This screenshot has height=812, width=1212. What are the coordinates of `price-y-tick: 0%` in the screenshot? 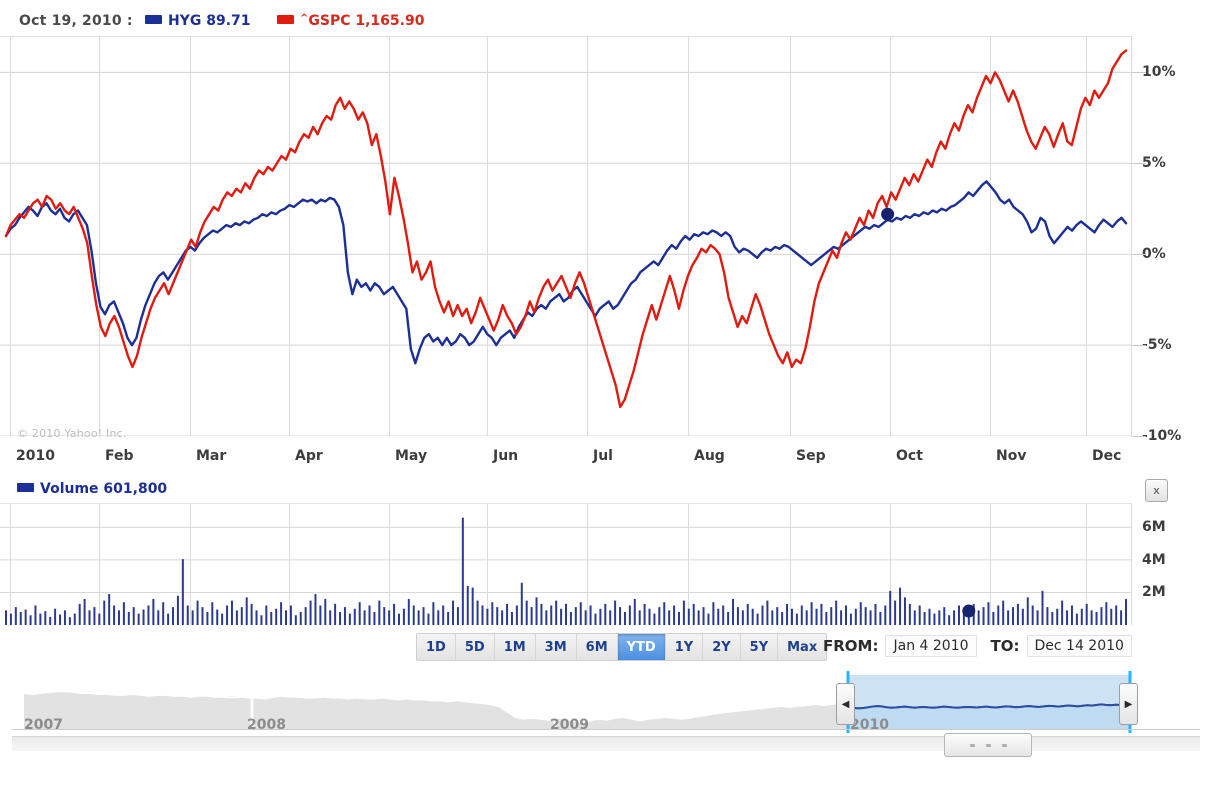 It's located at (1154, 254).